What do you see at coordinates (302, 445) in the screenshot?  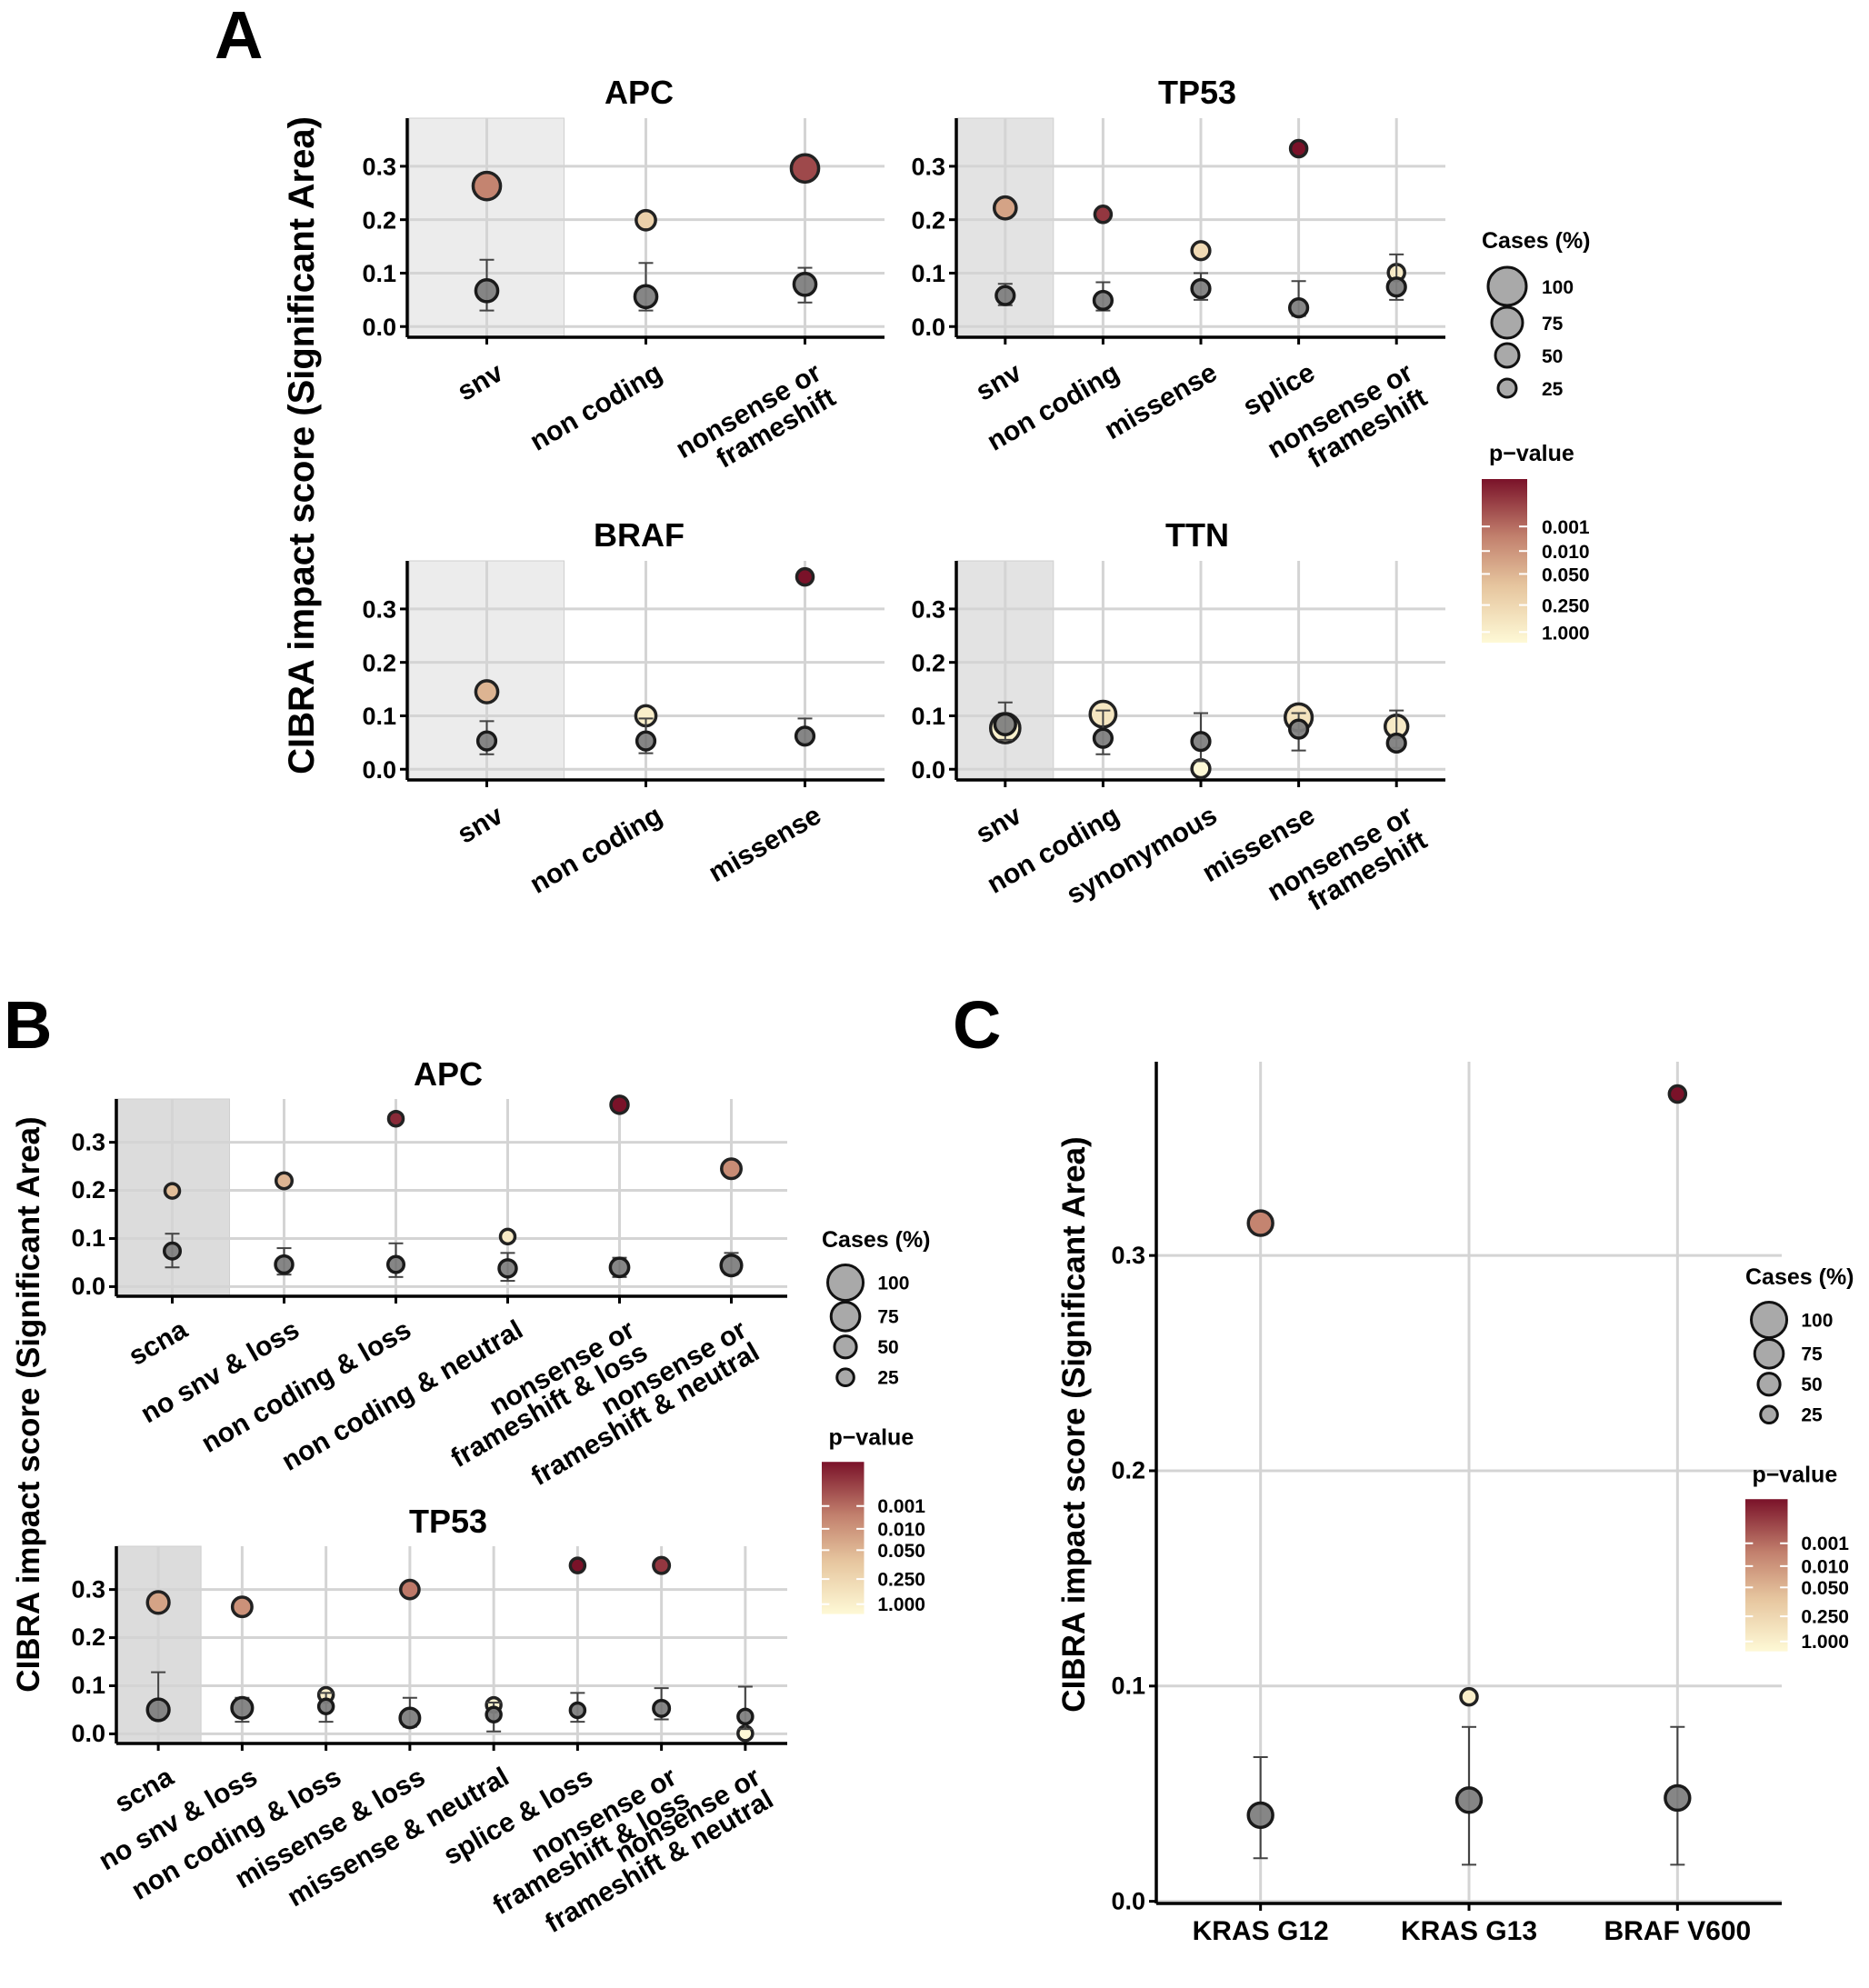 I see `y-axis-label-a: CIBRA impact score (Significant Area)` at bounding box center [302, 445].